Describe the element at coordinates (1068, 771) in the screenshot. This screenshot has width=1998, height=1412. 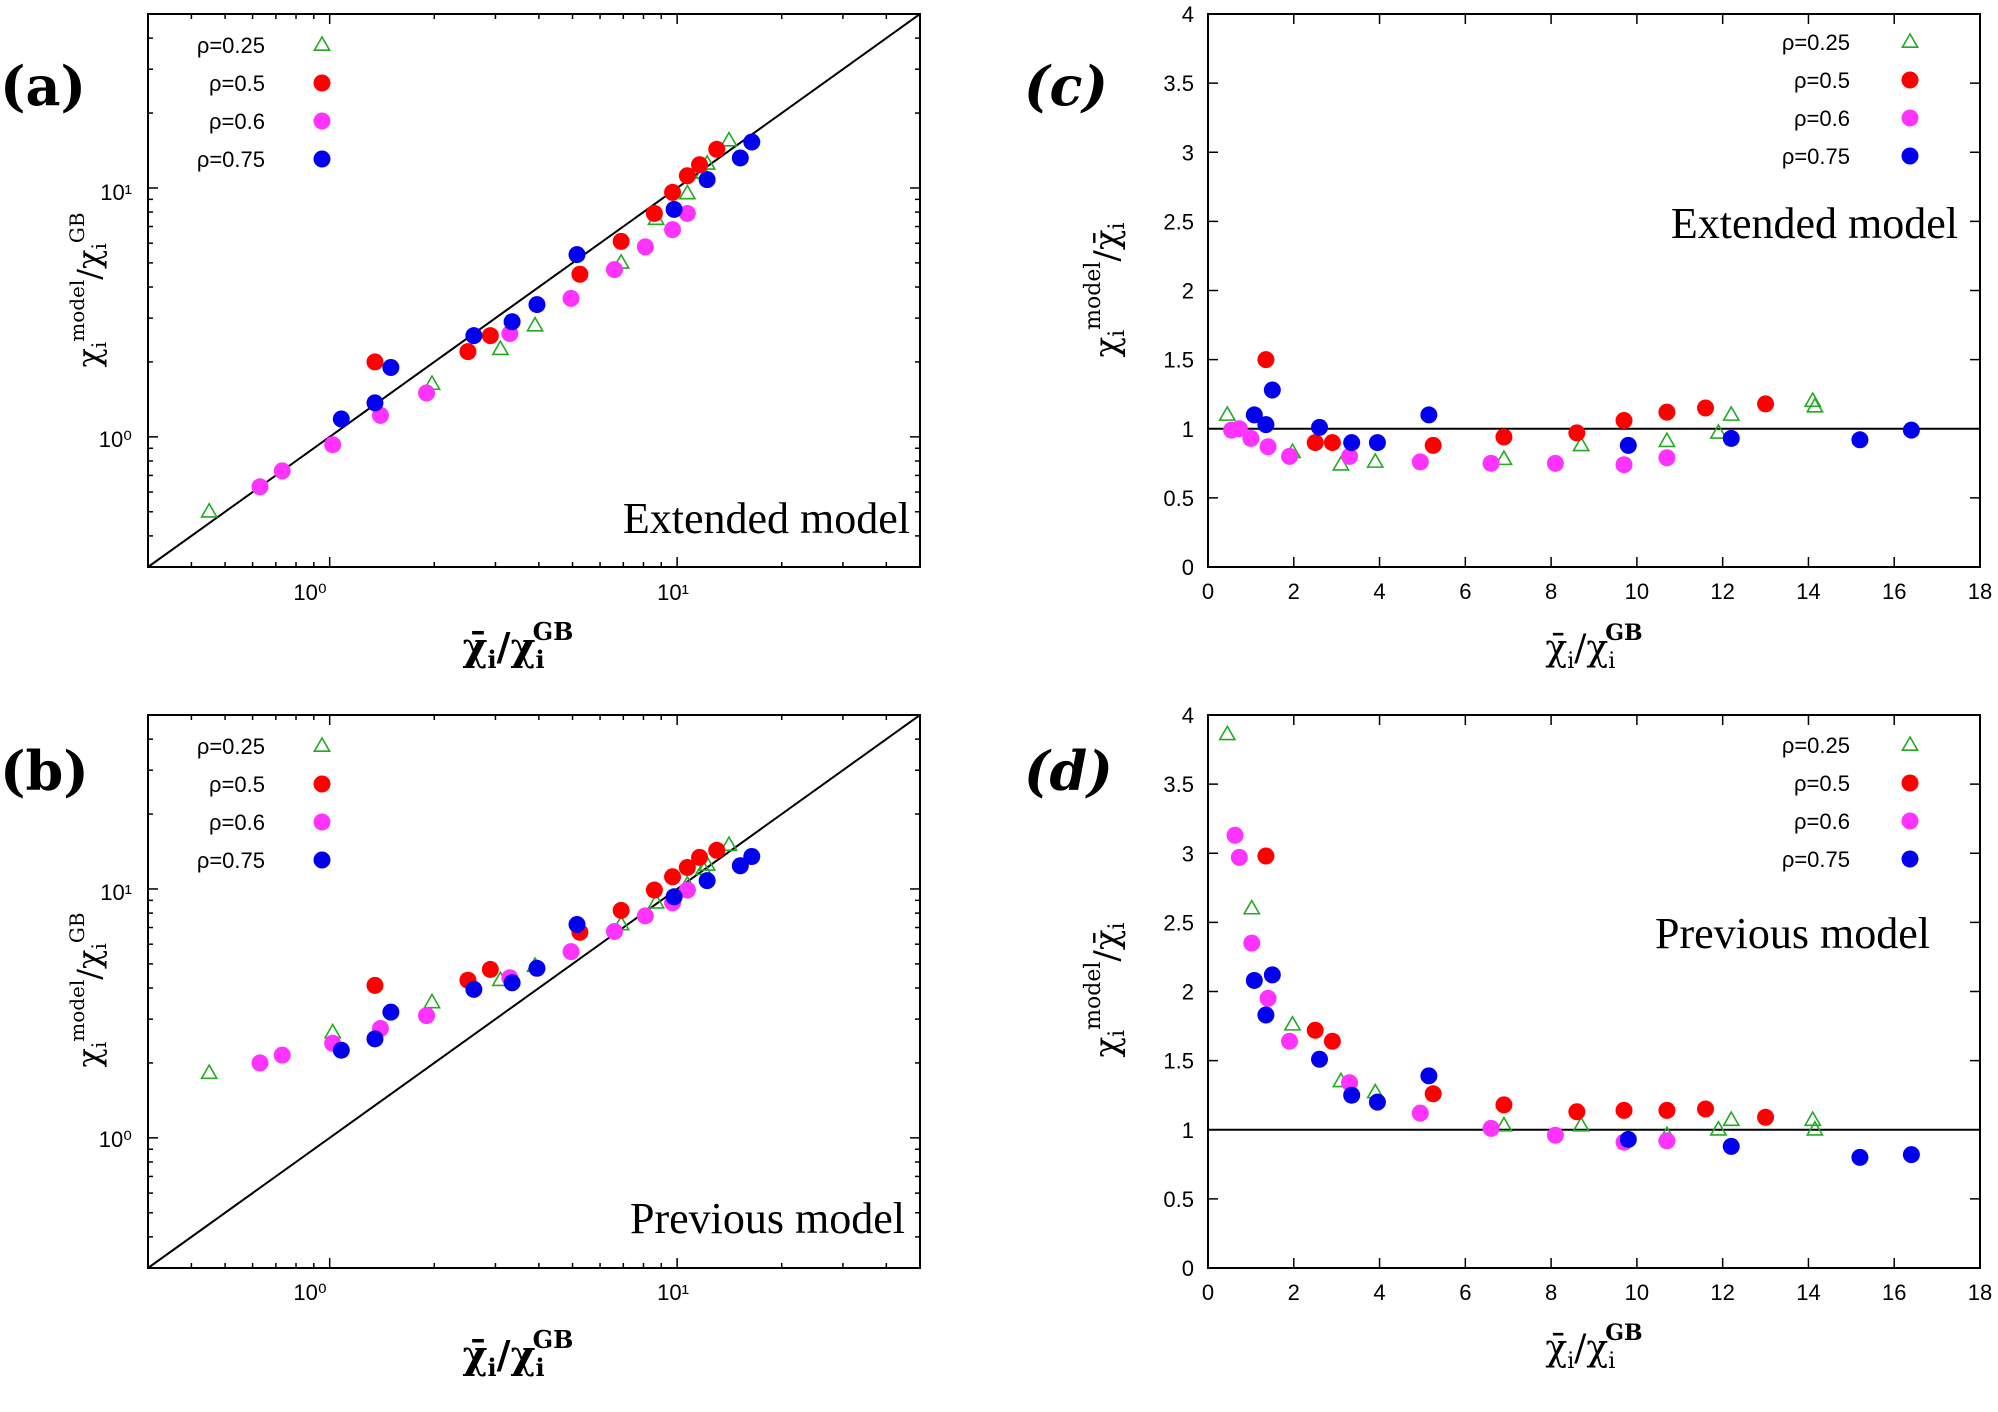
I see `panel-label-d: (d)` at that location.